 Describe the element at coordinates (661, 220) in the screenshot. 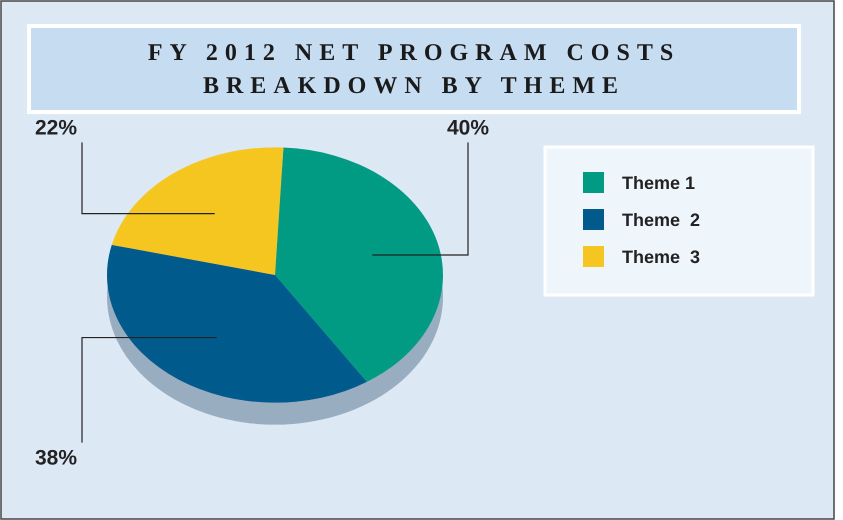

I see `legend-label: Theme 2` at that location.